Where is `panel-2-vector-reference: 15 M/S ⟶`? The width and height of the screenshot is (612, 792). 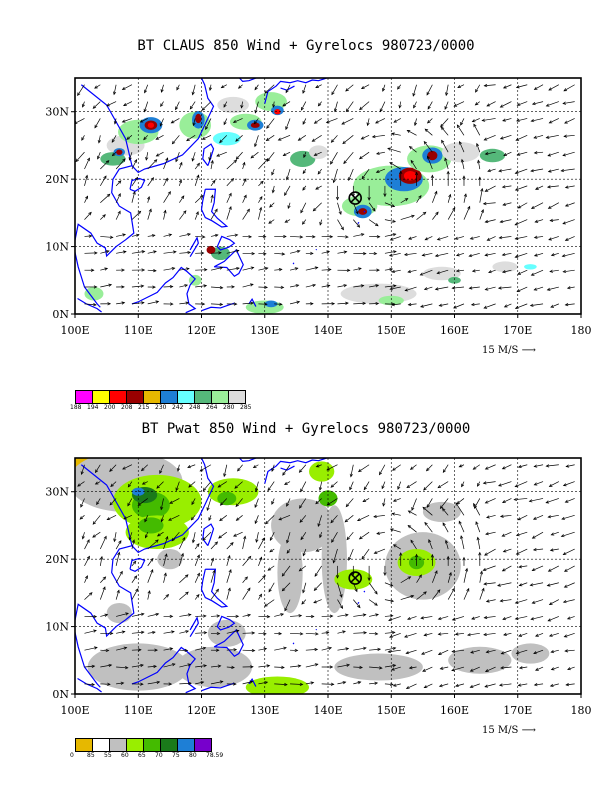
panel-2-vector-reference: 15 M/S ⟶ is located at coordinates (509, 730).